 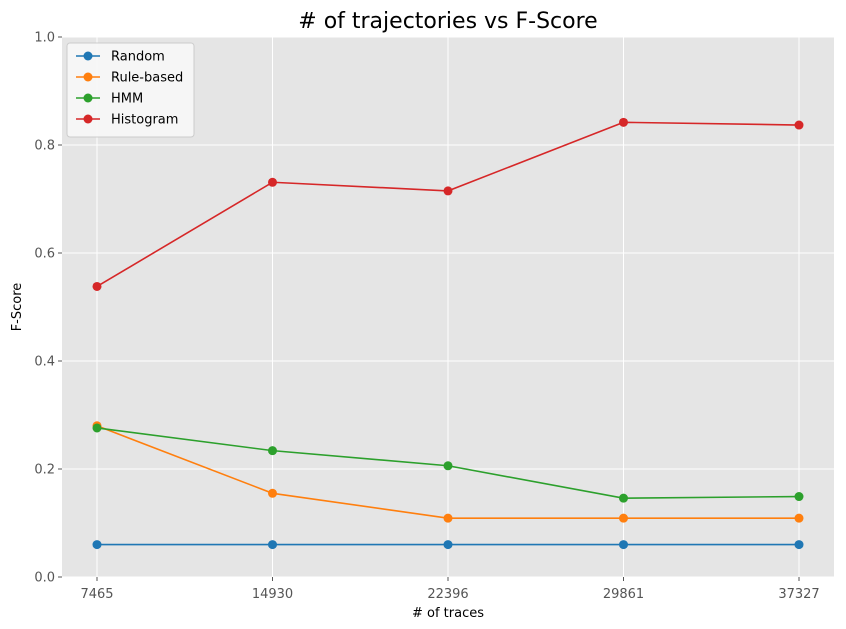 What do you see at coordinates (44, 146) in the screenshot?
I see `y-tick-label: 0.8` at bounding box center [44, 146].